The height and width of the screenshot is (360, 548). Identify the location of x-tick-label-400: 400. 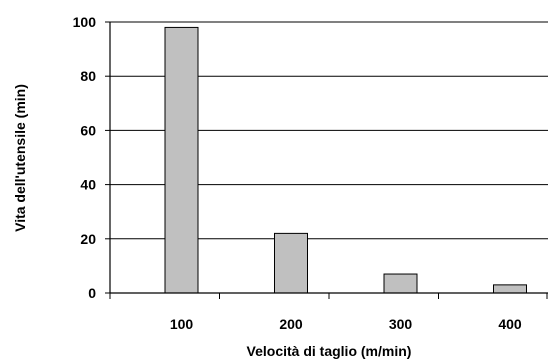
(510, 324).